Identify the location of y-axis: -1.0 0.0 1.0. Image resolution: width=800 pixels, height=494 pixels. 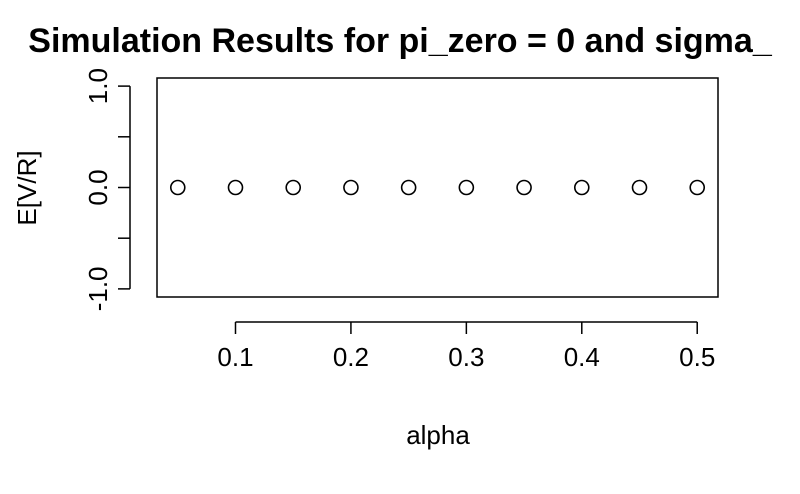
(107, 189).